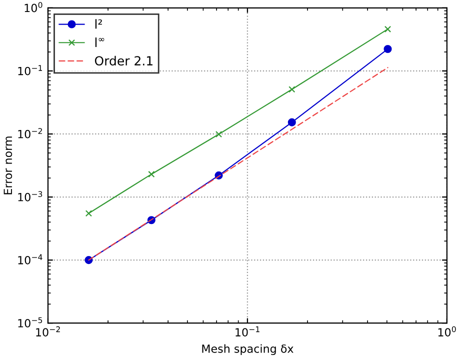  What do you see at coordinates (48, 331) in the screenshot?
I see `x-tick-label: 10$^{−2}$` at bounding box center [48, 331].